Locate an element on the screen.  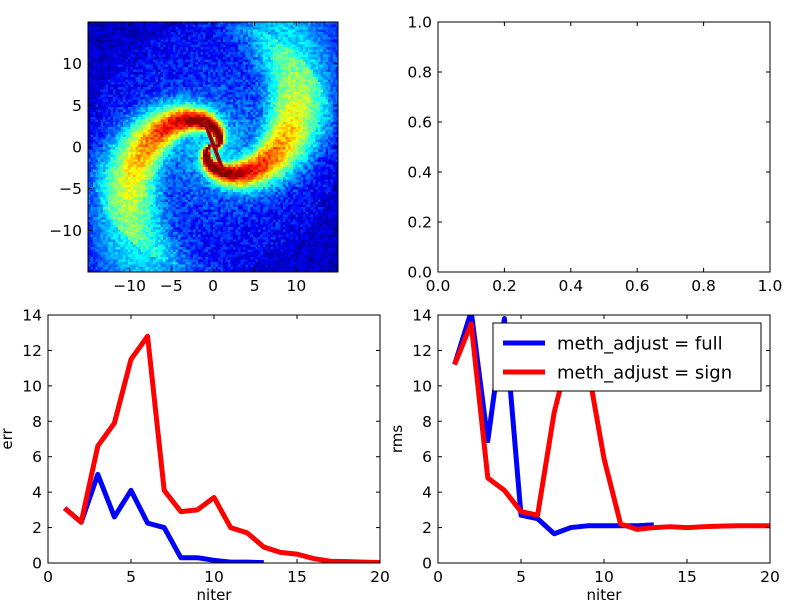
legend-box is located at coordinates (627, 357).